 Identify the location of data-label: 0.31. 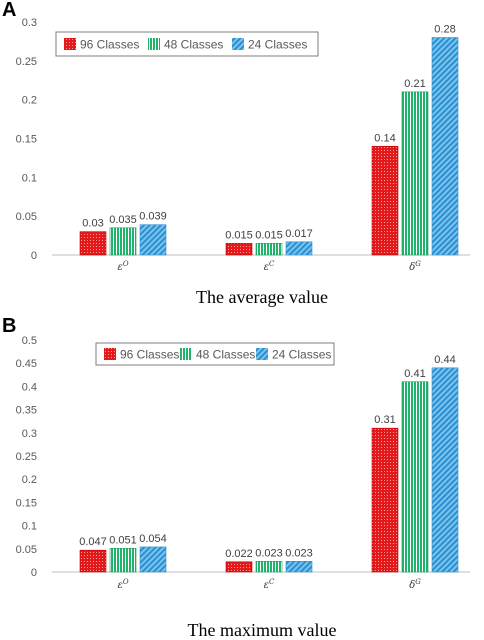
(384, 420).